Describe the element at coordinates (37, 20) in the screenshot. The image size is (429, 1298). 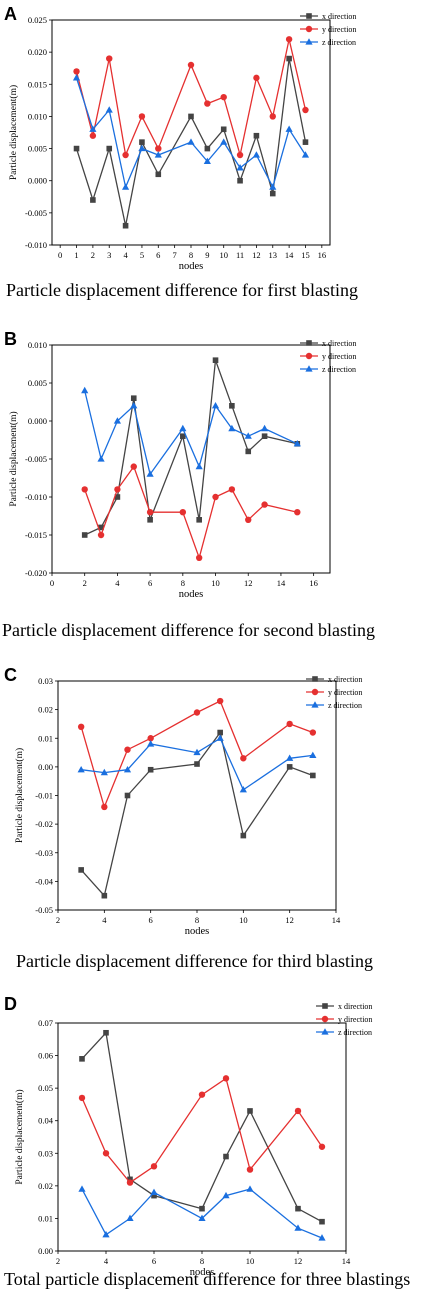
I see `y-tick-label: 0.025` at that location.